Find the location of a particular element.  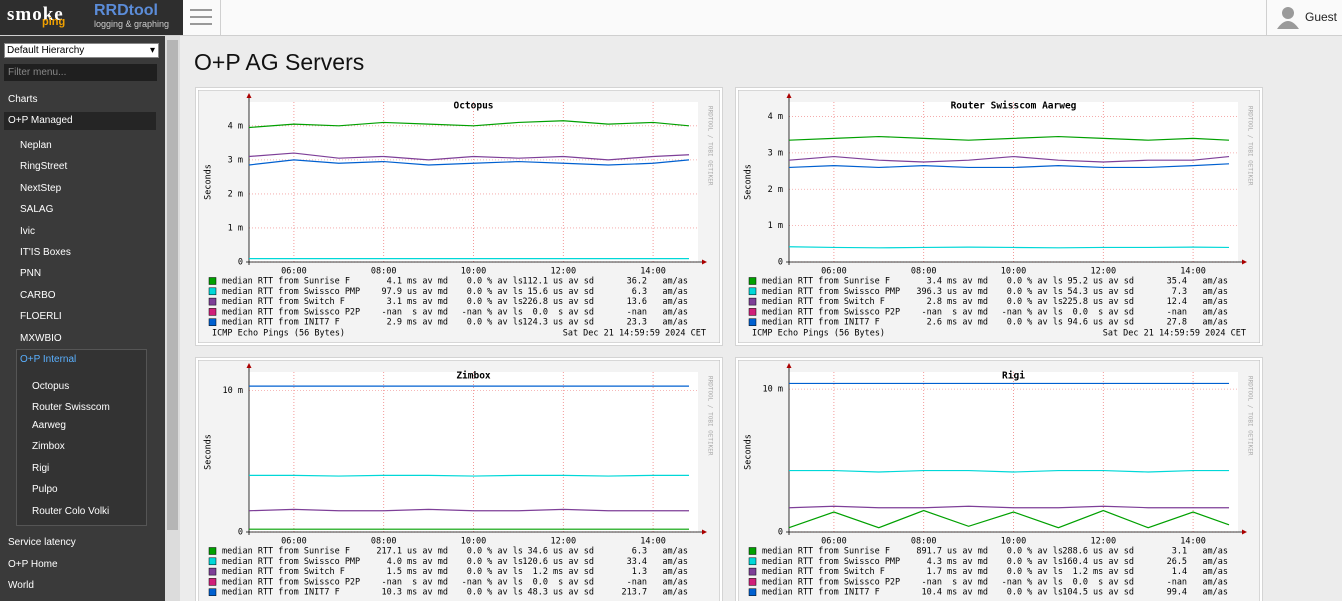

user-icon is located at coordinates (1288, 17).